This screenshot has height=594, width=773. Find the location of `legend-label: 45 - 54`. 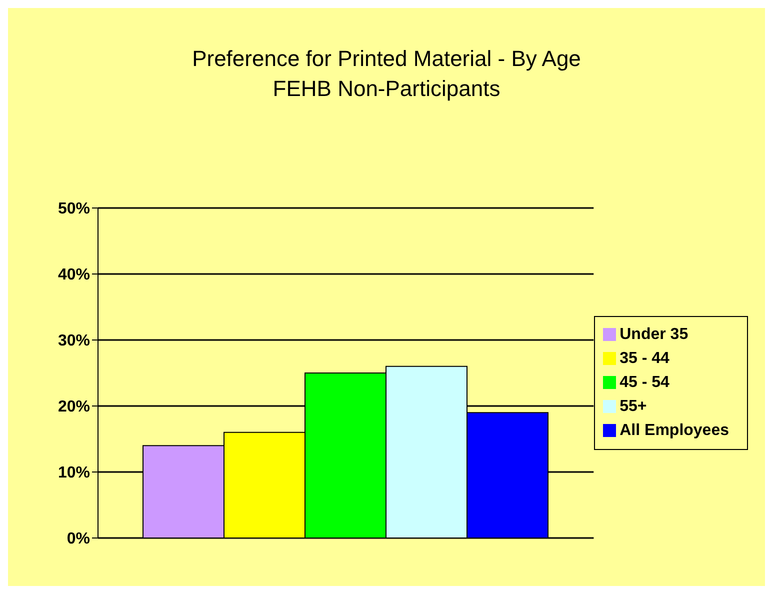

legend-label: 45 - 54 is located at coordinates (645, 382).